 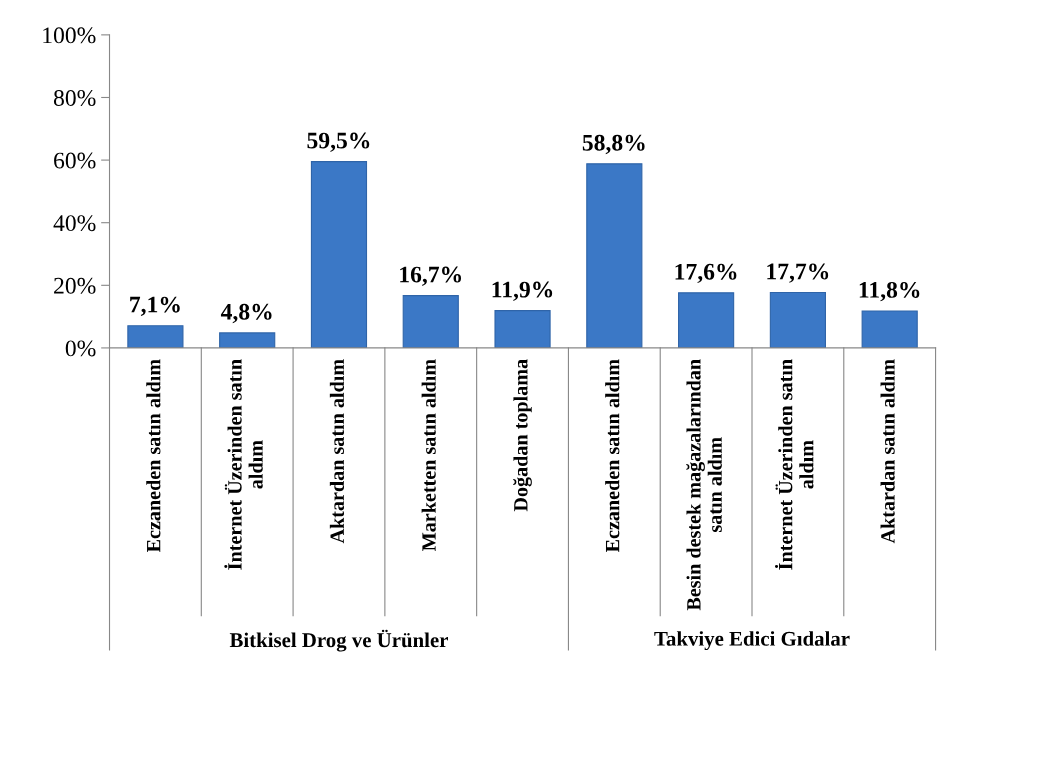 I want to click on x-tick-label: Besin destek mağazalarından satın aldım, so click(x=704, y=485).